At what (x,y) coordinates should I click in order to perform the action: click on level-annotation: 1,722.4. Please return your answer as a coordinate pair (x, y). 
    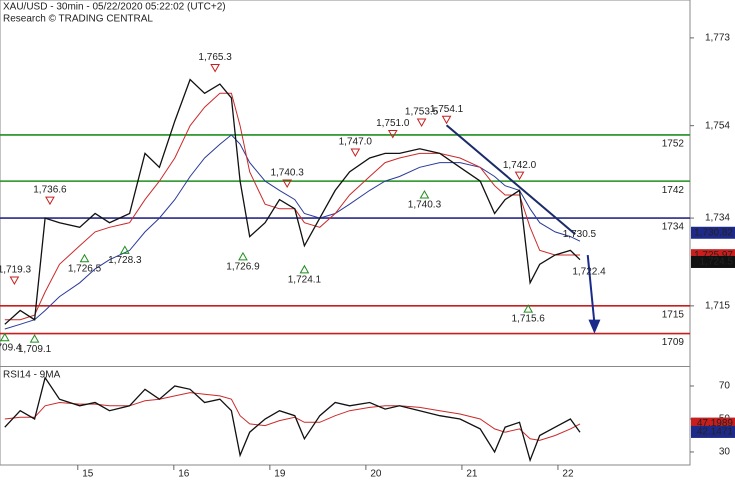
    Looking at the image, I should click on (589, 271).